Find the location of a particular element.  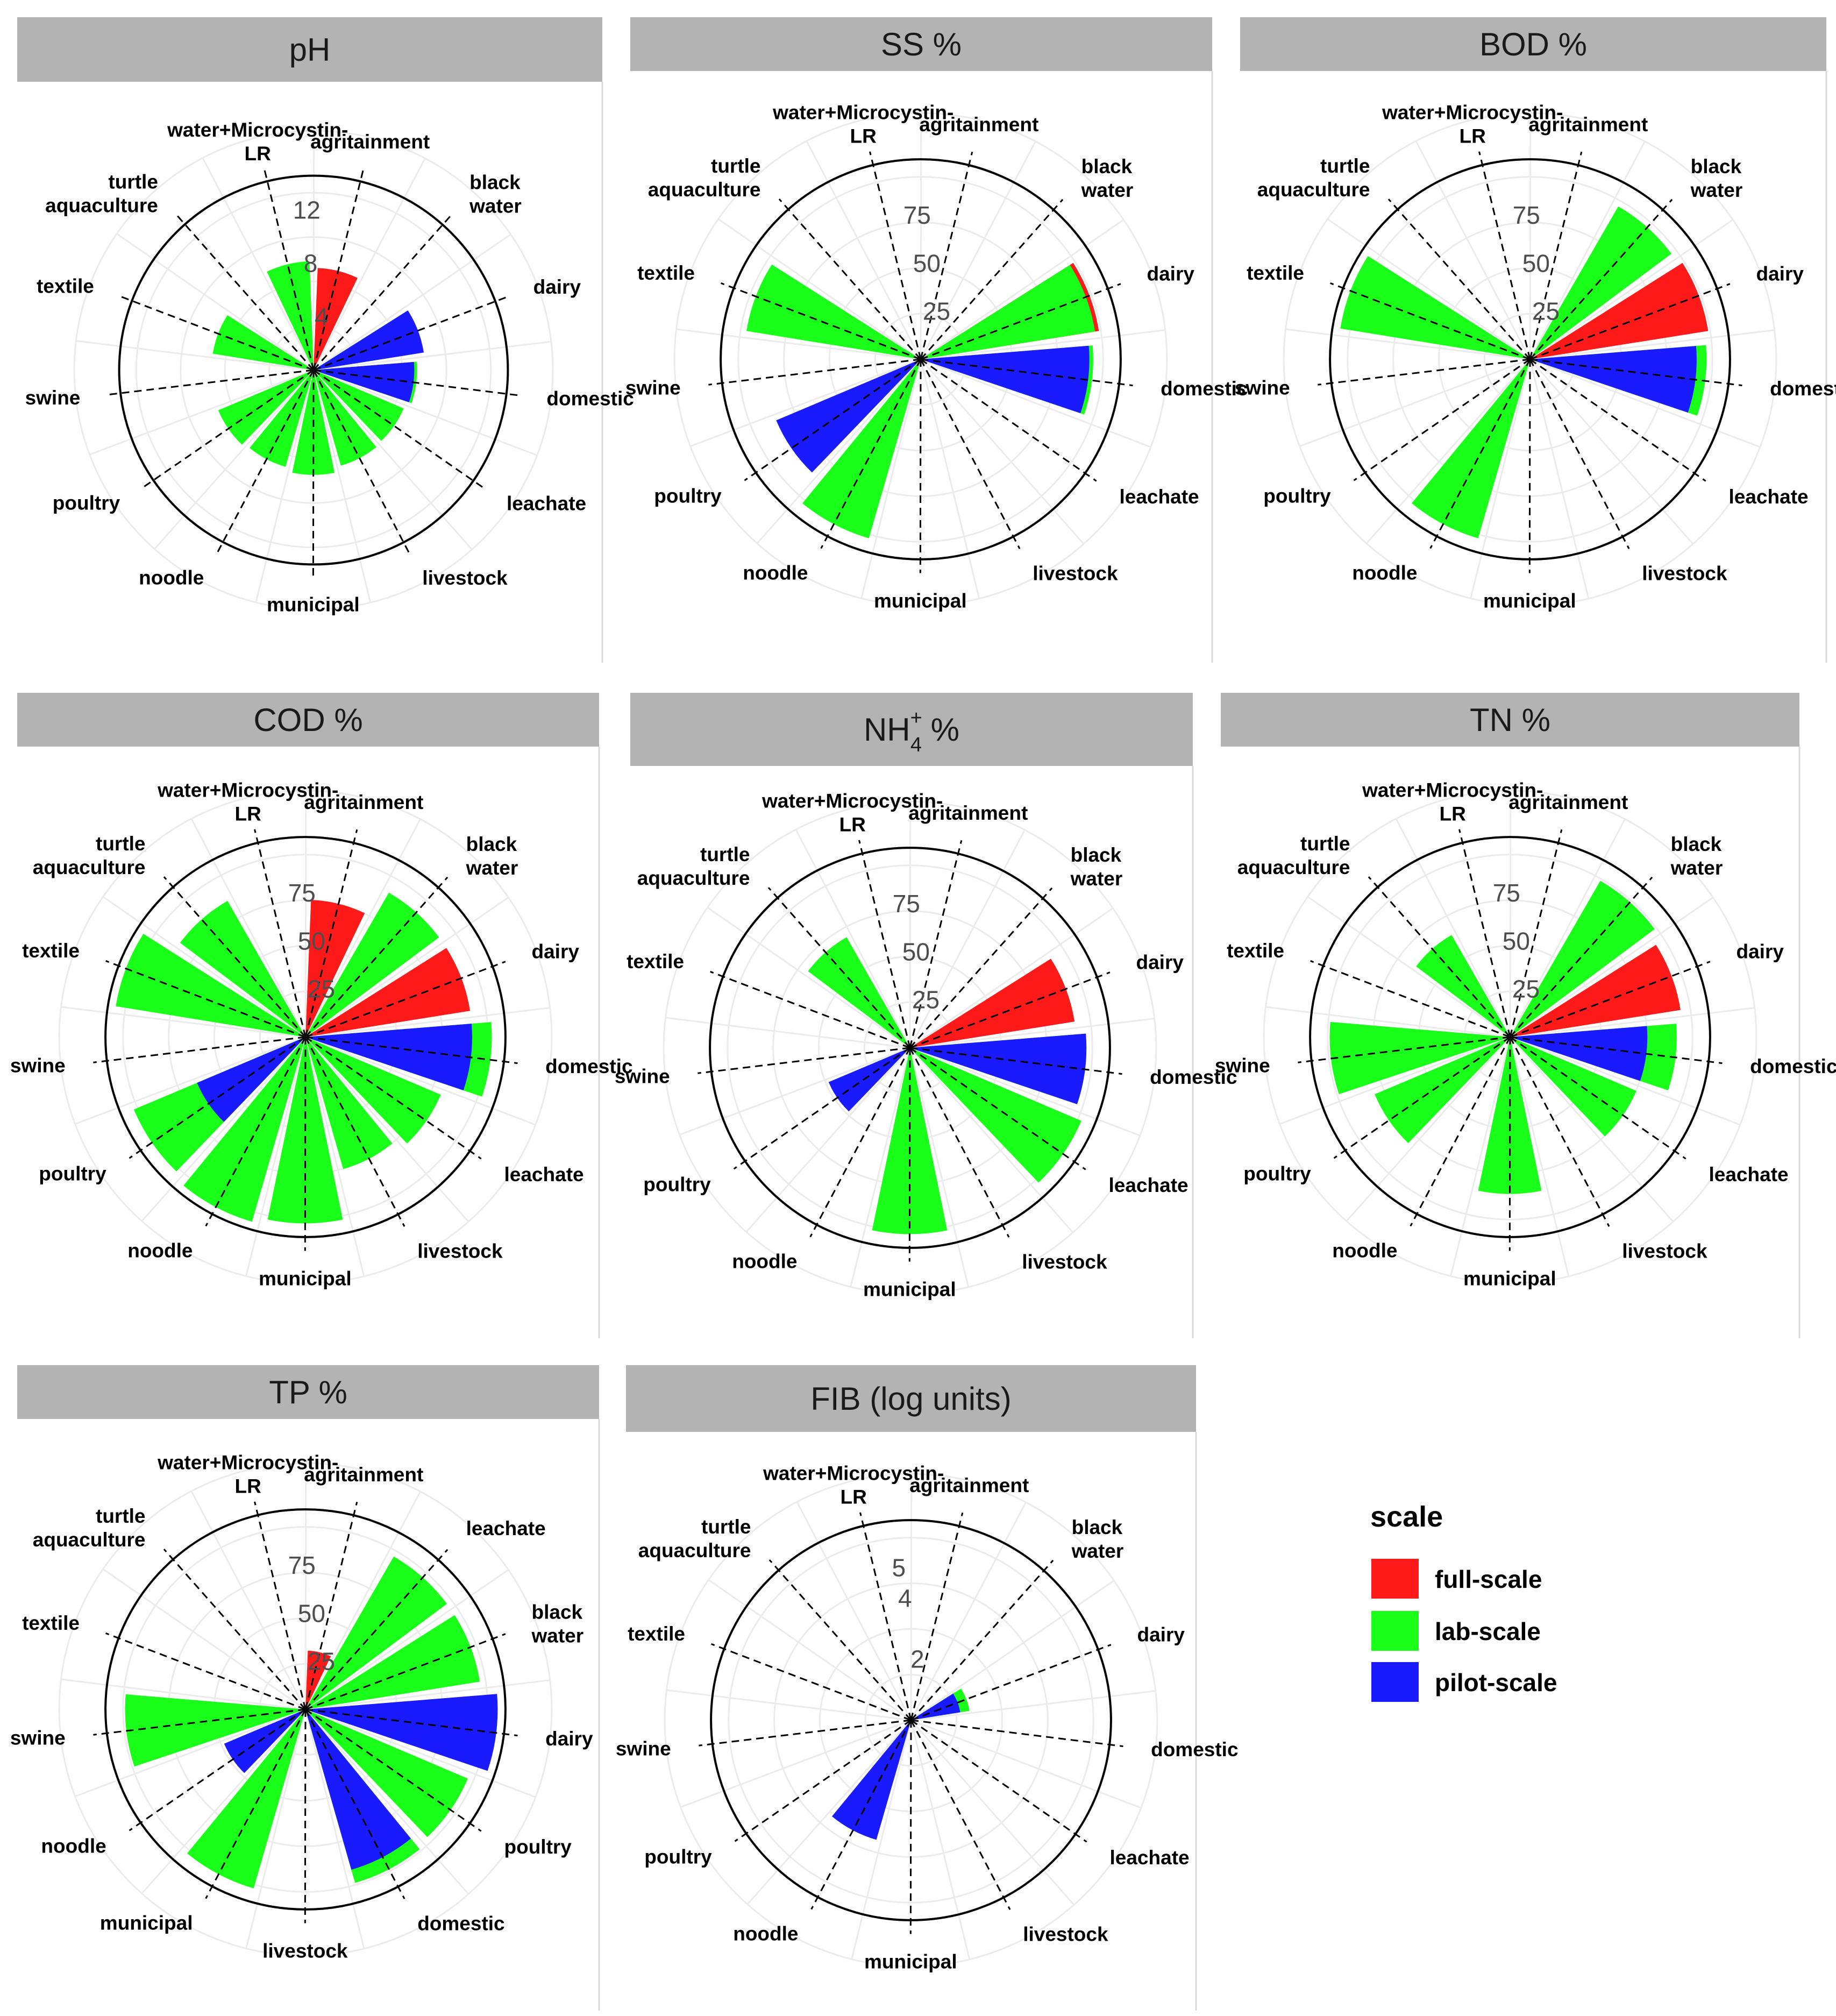

legend-label-full-scale: full-scale is located at coordinates (1489, 1579).